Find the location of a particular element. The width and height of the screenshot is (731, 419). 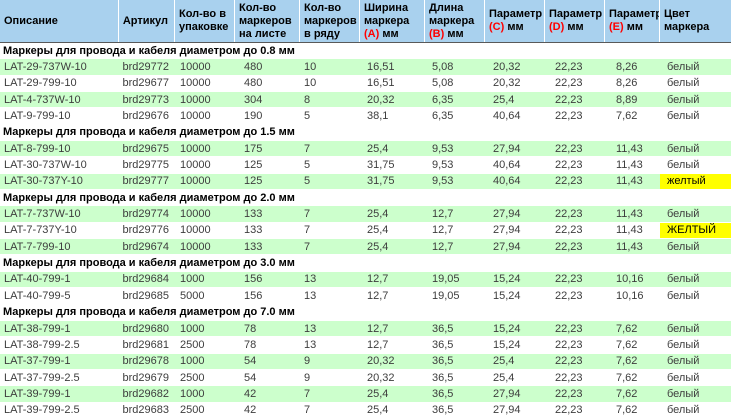

cell-length-b: 6,35 is located at coordinates (443, 99).